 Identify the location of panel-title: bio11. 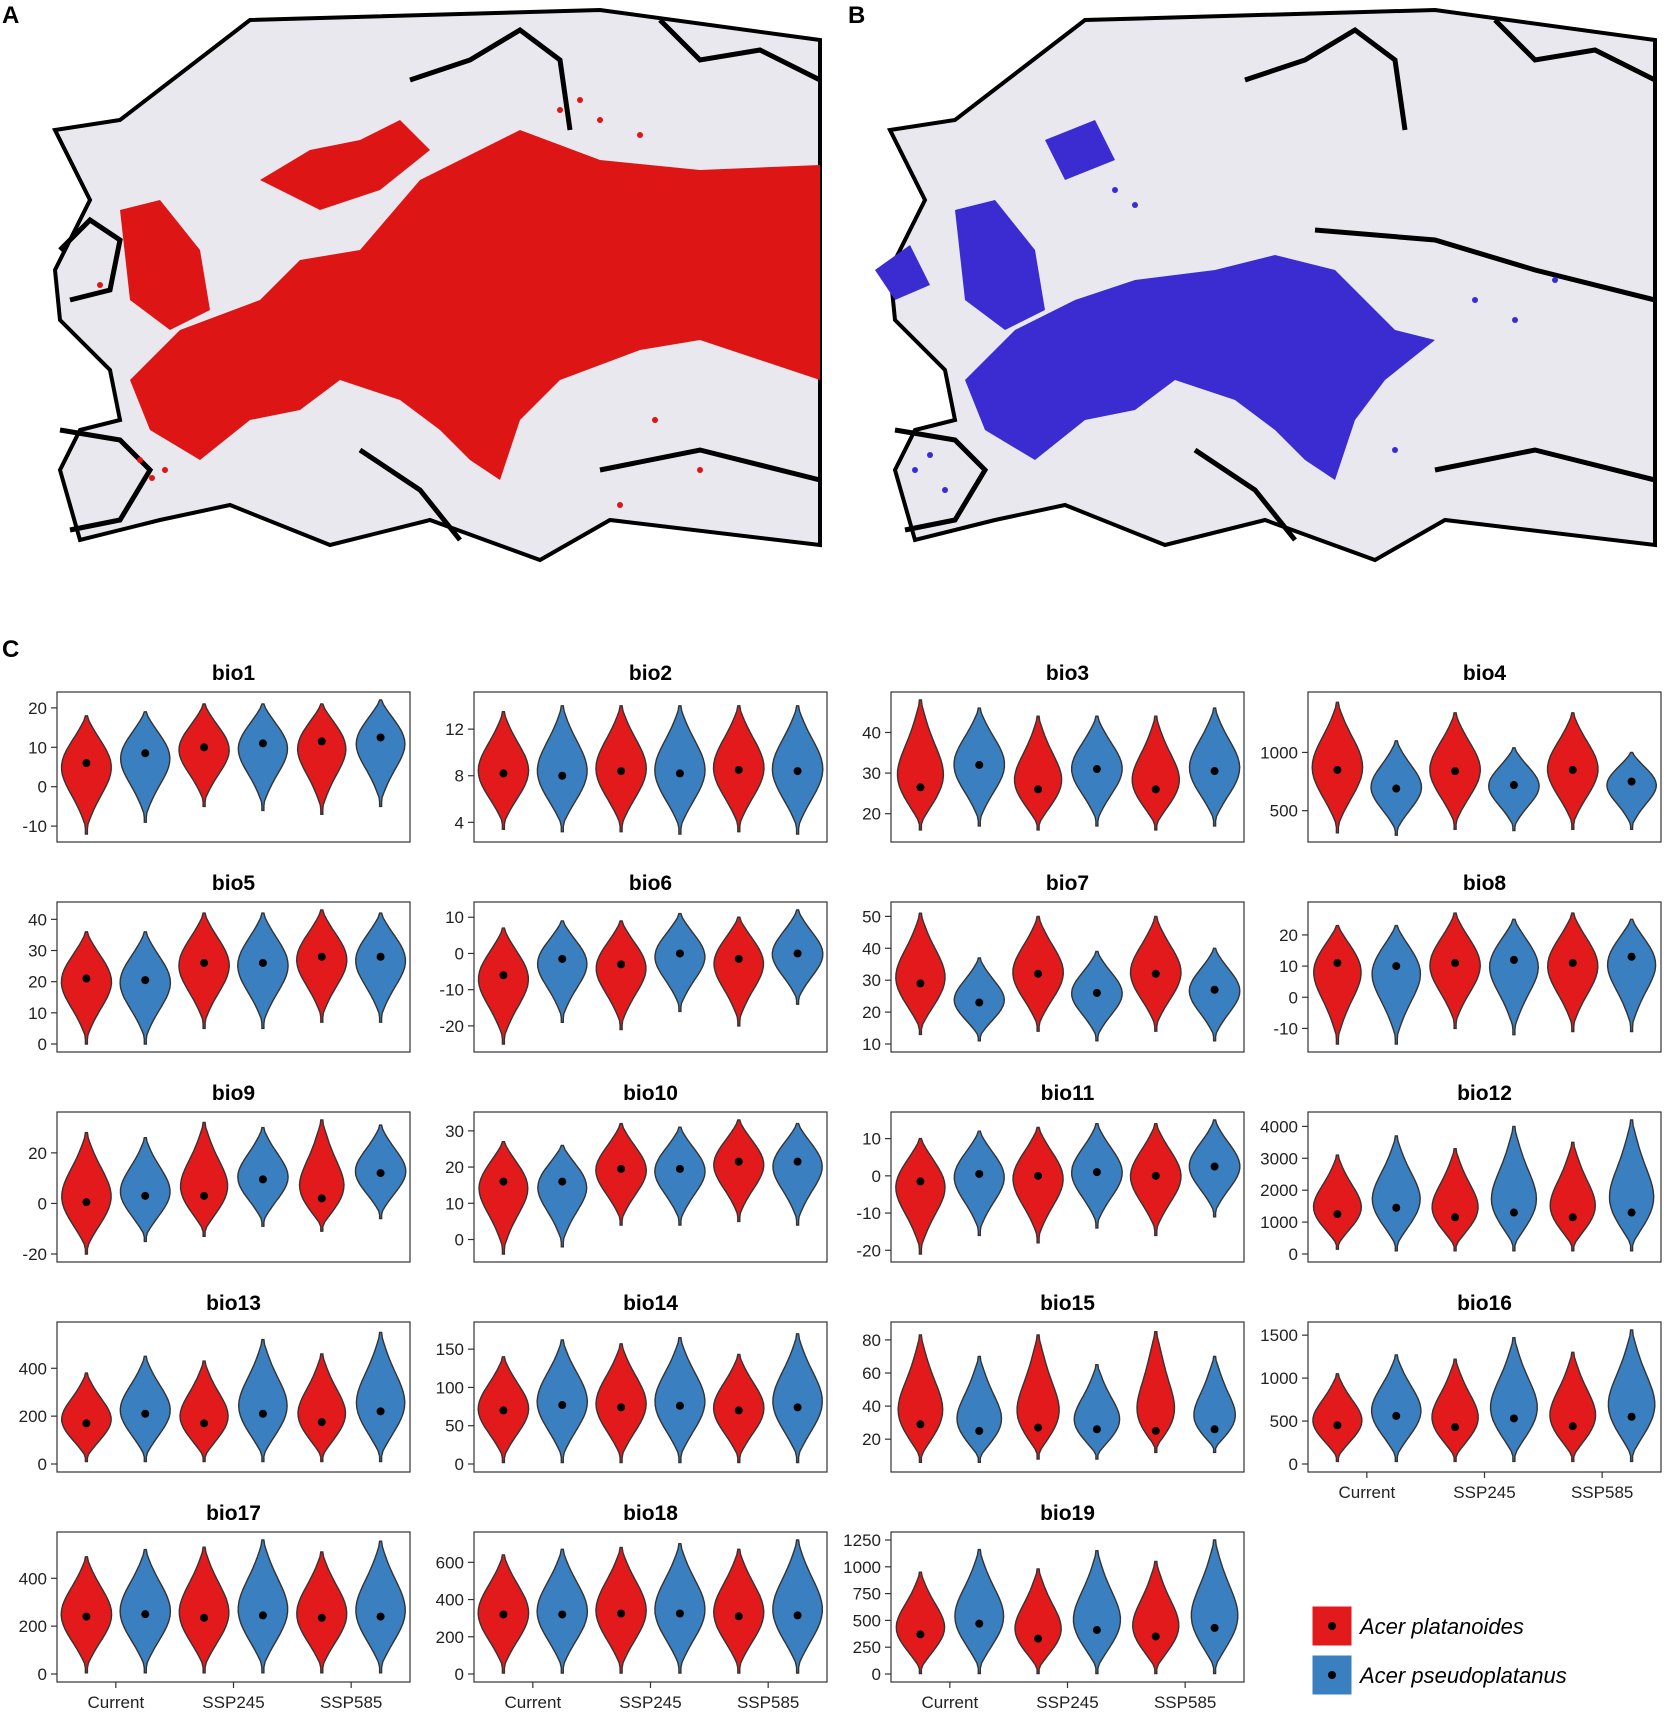
(1068, 1093).